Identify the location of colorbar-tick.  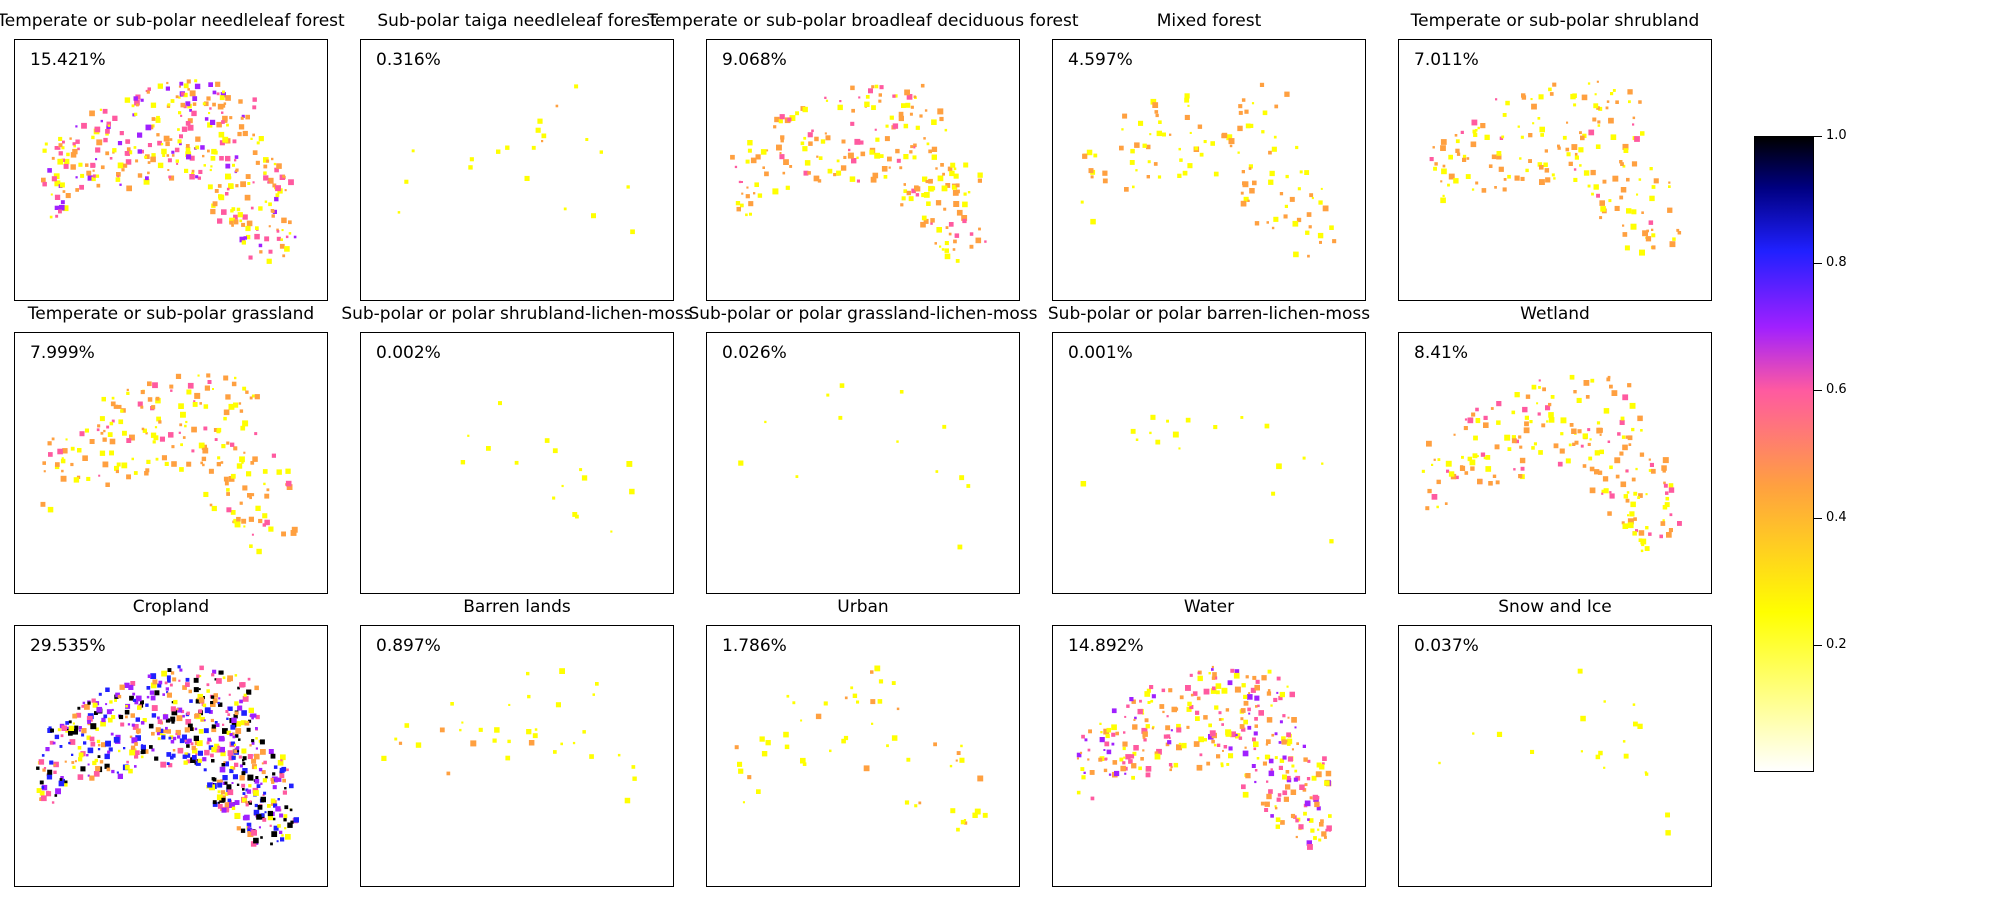
(1818, 263).